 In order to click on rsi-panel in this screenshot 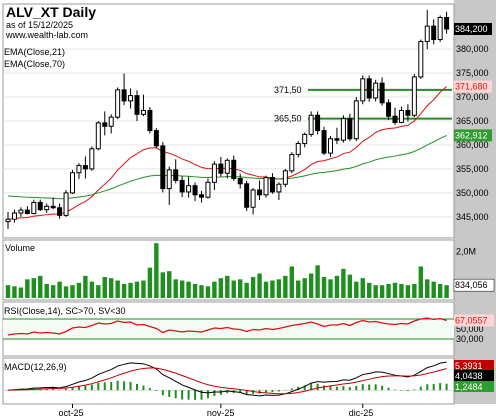, I will do `click(228, 328)`.